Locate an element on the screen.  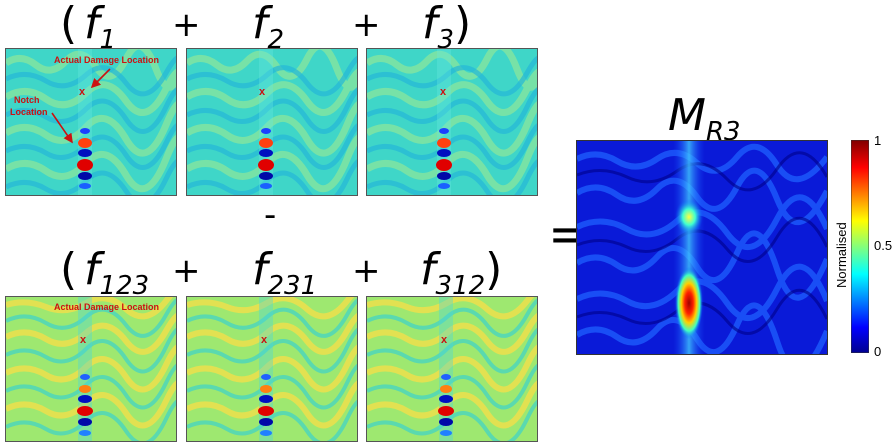
term-f2: f2 is located at coordinates (268, 28).